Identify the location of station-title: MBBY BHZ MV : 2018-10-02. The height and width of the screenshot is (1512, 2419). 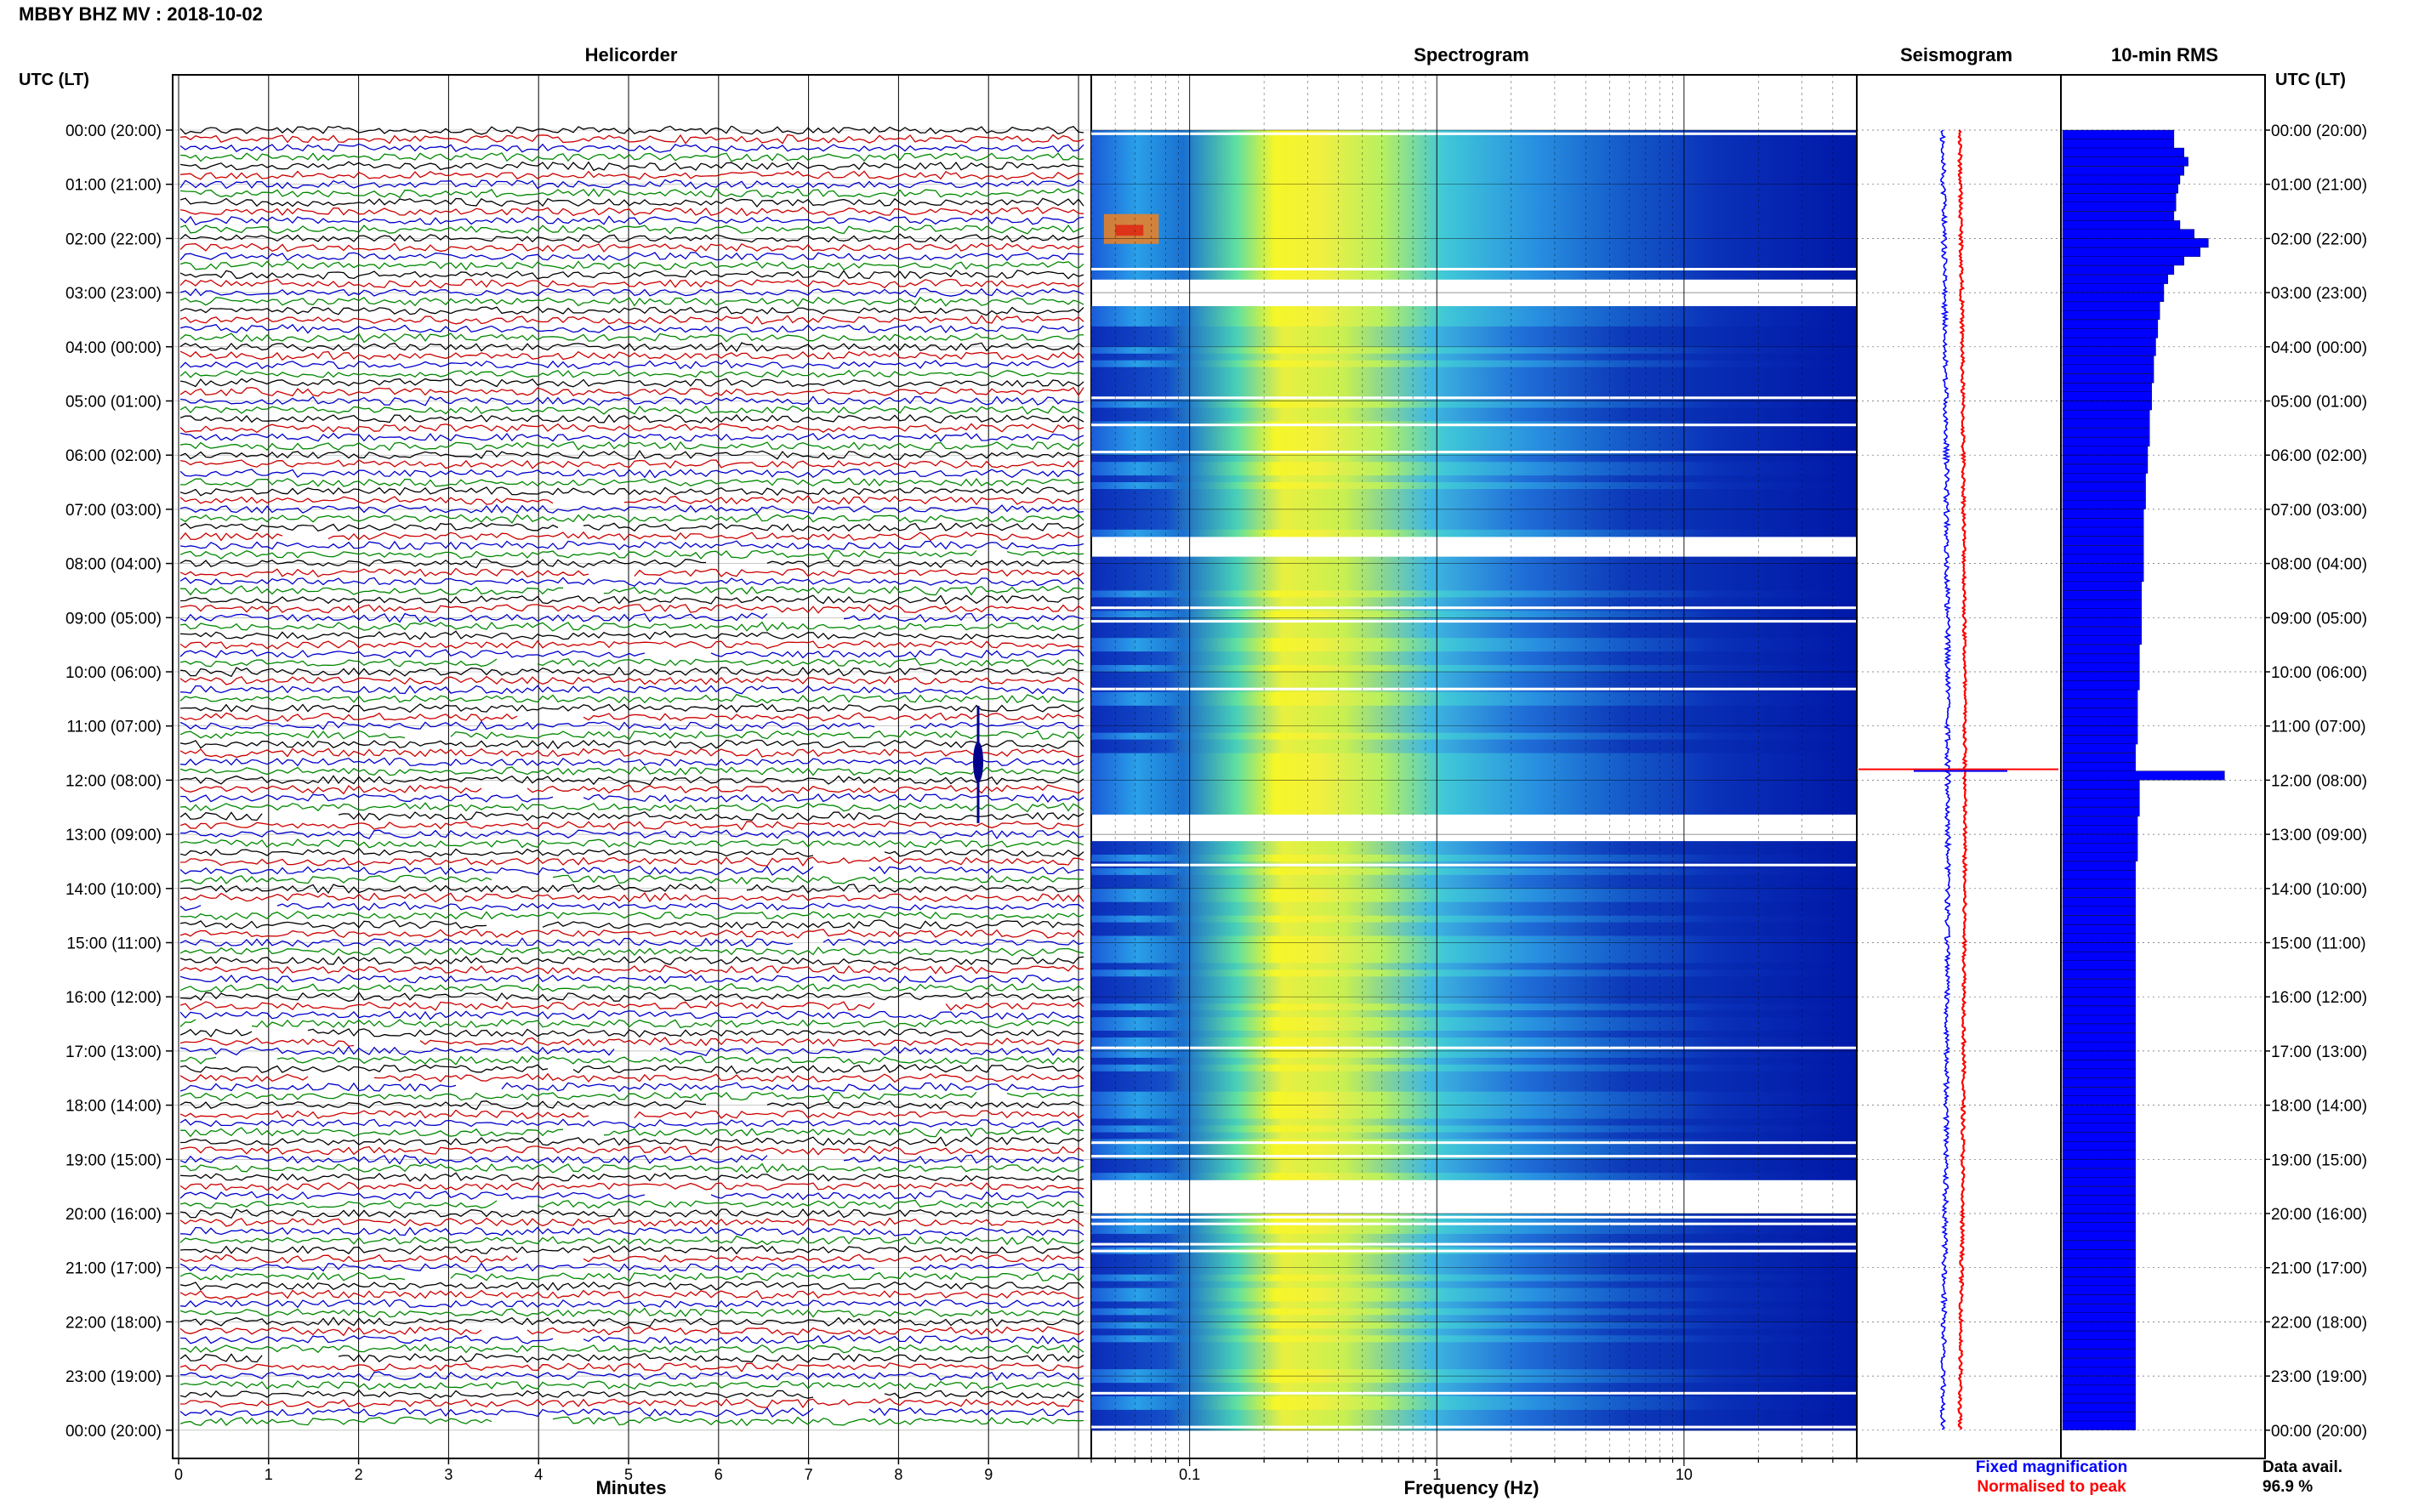
(141, 14).